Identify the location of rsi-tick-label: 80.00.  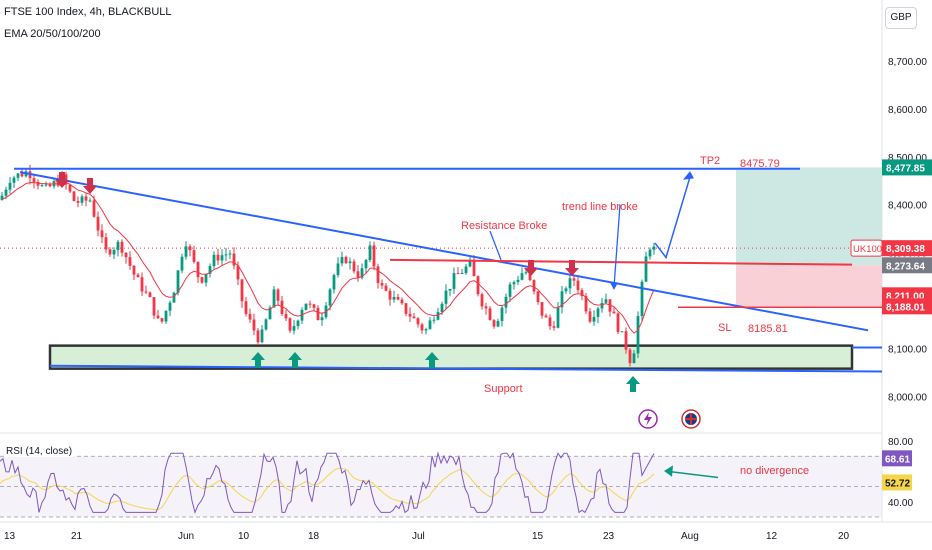
(900, 442).